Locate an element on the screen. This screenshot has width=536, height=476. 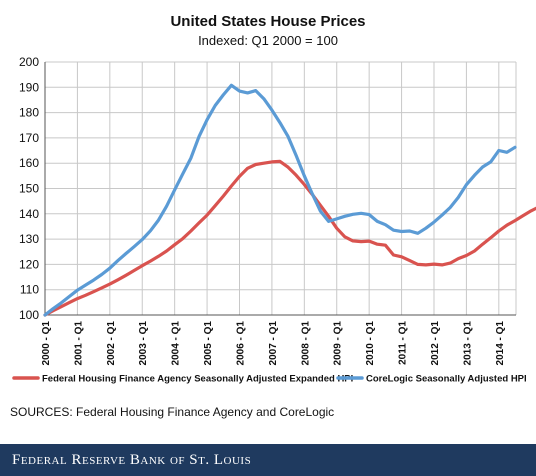
y-tick-label: 130 is located at coordinates (29, 239).